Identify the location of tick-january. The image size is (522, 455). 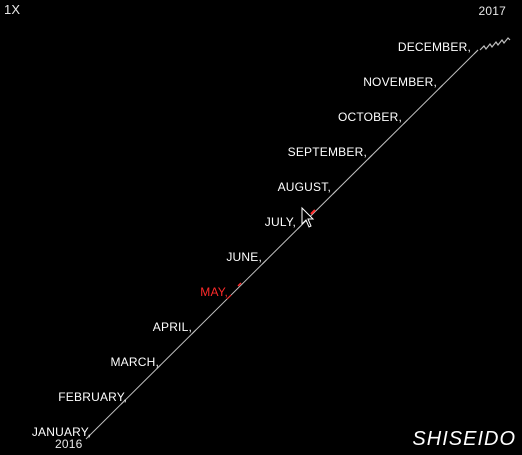
(88, 437).